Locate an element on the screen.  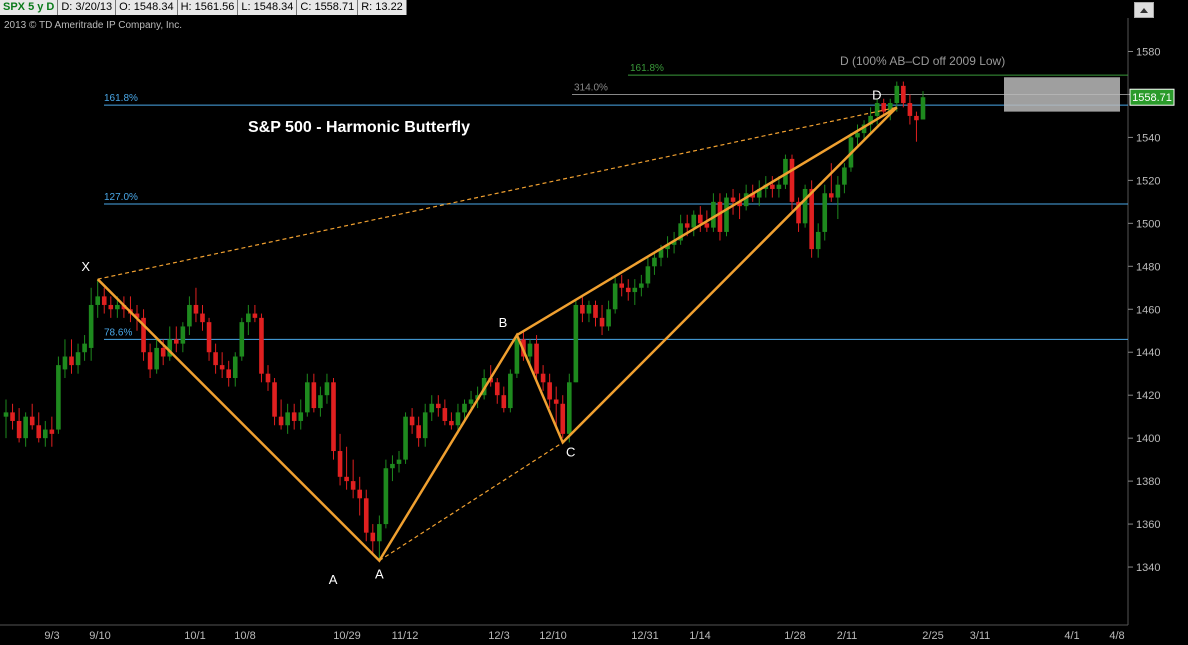
open-value: O: 1548.34 is located at coordinates (147, 7).